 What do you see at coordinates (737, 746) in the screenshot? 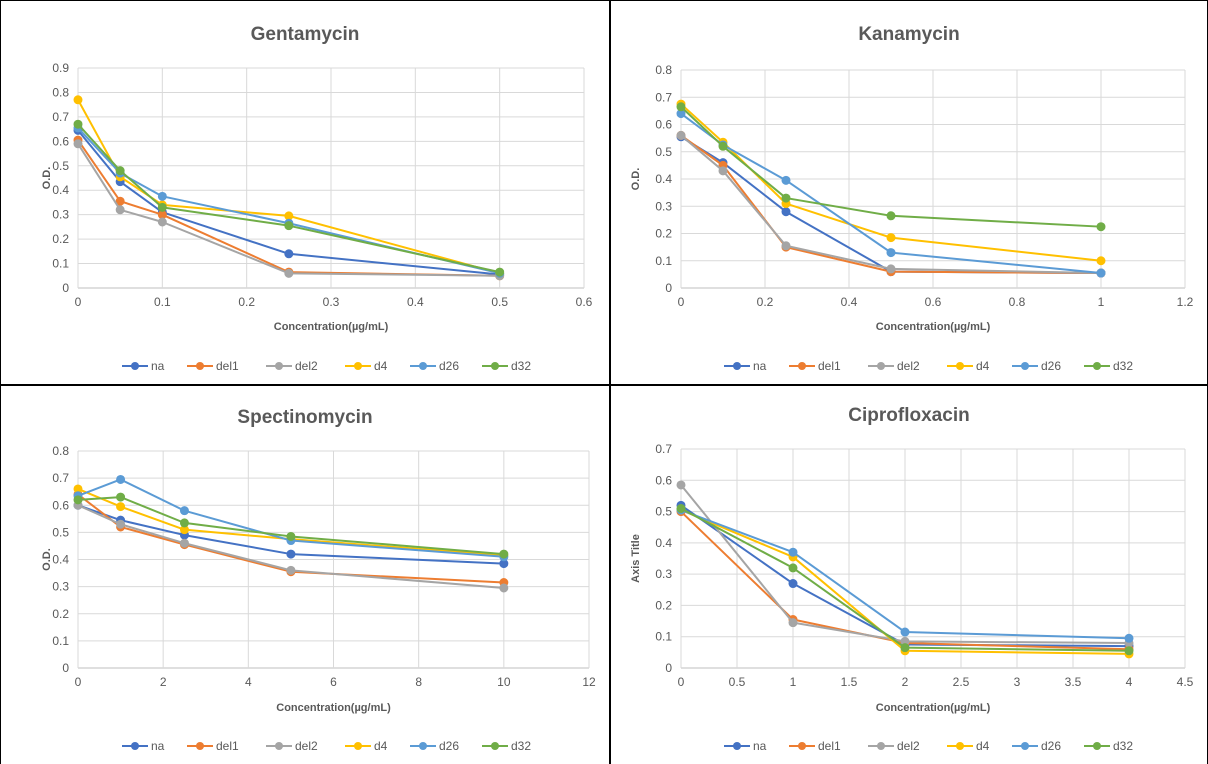
I see `legend-marker-na` at bounding box center [737, 746].